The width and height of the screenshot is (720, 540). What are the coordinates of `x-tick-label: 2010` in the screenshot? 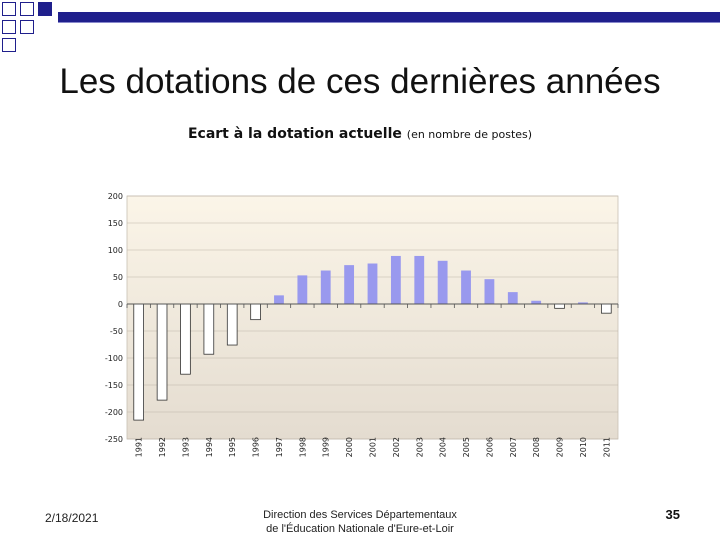 It's located at (583, 447).